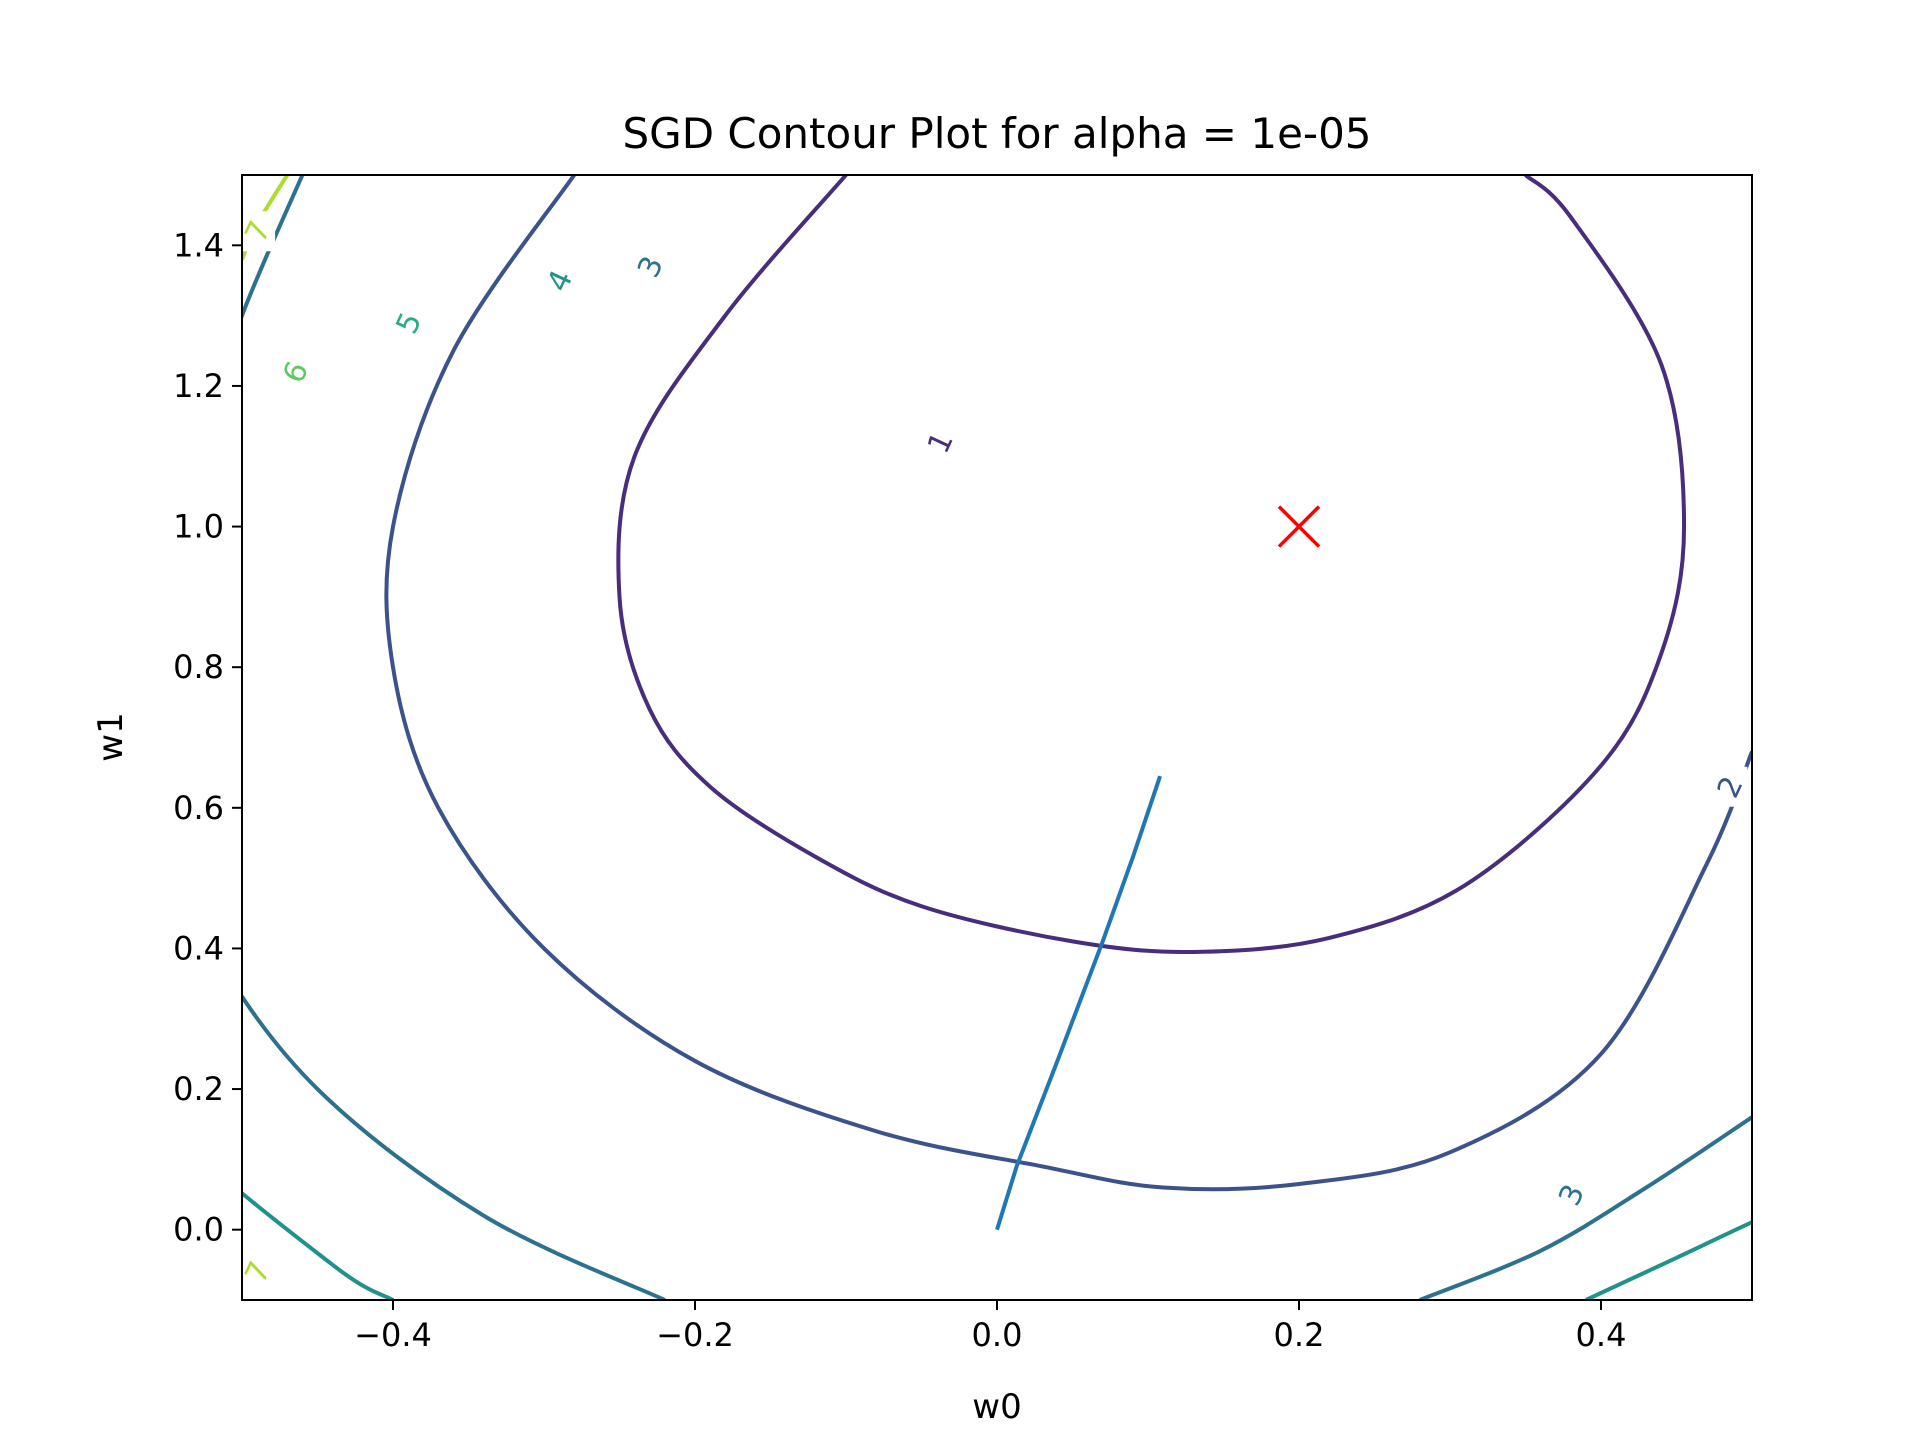  I want to click on y-tick-label: 0.2, so click(198, 1089).